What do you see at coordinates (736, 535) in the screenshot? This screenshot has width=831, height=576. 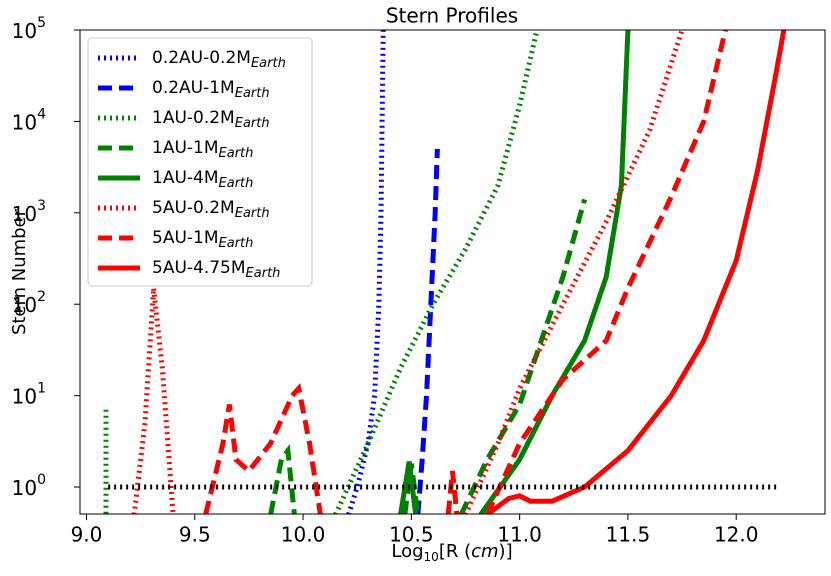 I see `x-tick-label: 12.0` at bounding box center [736, 535].